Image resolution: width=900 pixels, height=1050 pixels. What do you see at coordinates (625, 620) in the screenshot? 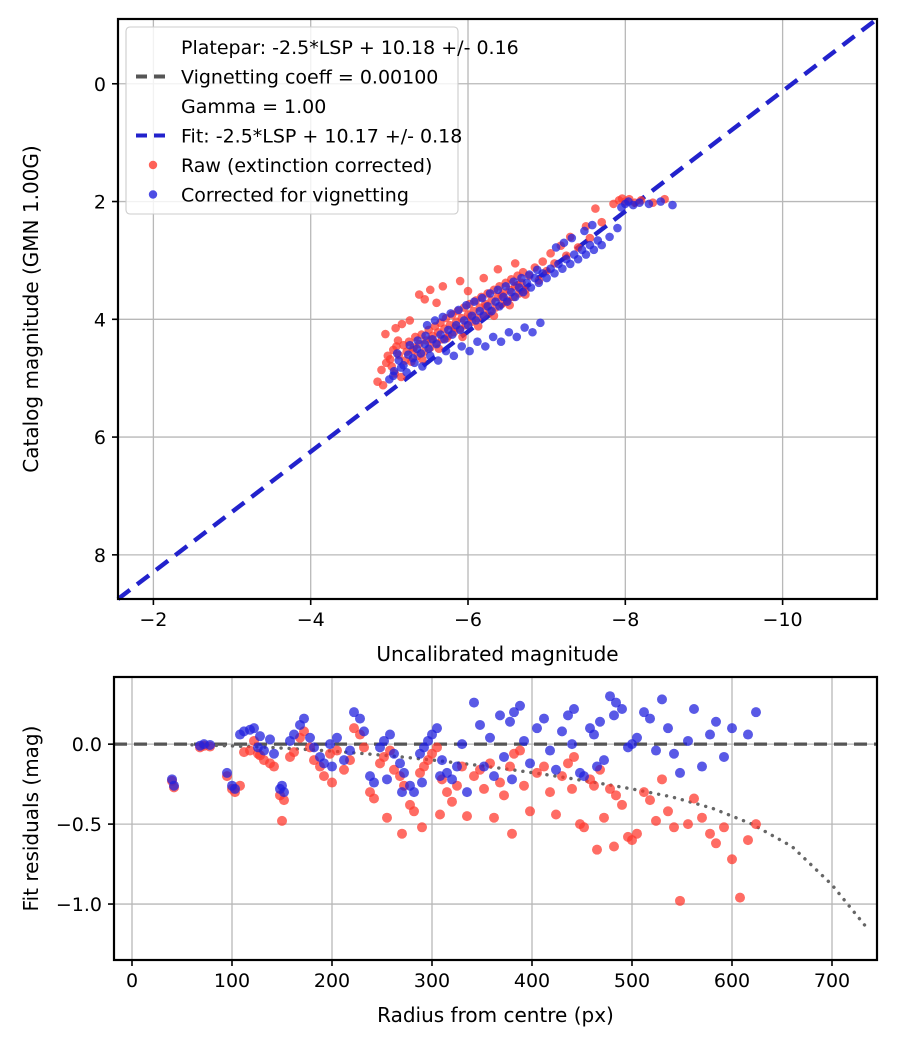
I see `xtick-label: −8` at bounding box center [625, 620].